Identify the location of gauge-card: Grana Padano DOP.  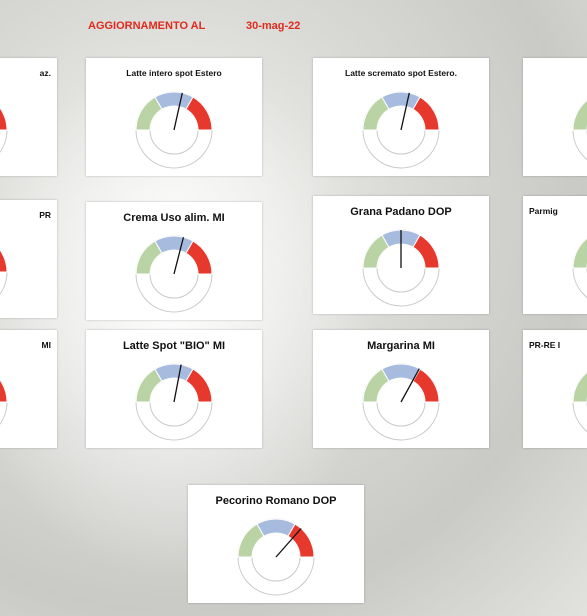
(401, 255).